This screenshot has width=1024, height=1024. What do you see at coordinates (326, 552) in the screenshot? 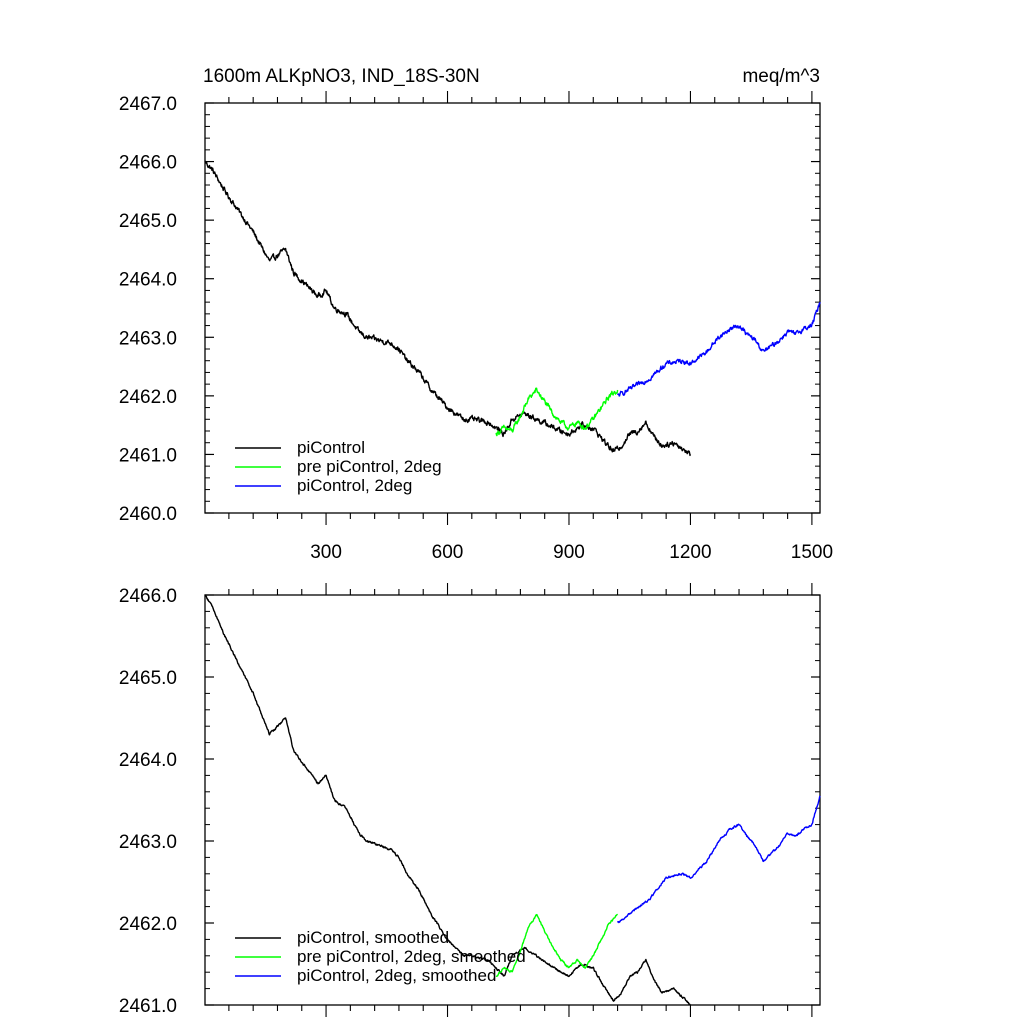
I see `x-tick-label: 300` at bounding box center [326, 552].